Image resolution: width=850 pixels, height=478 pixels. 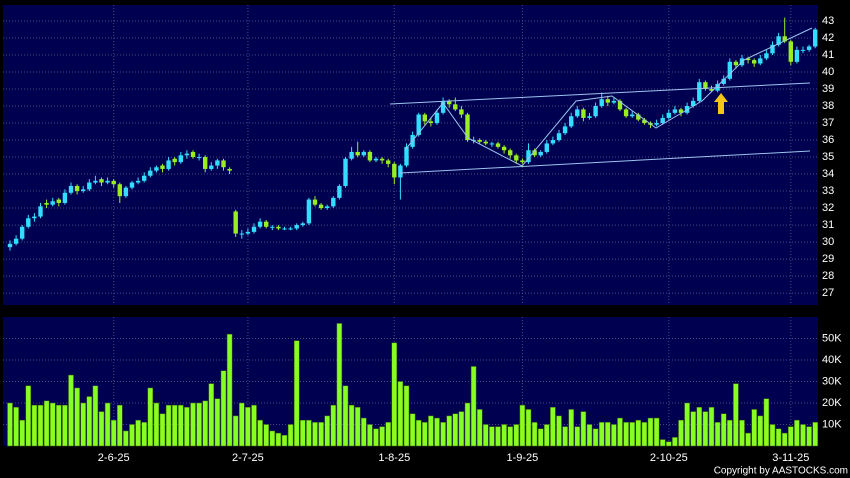 What do you see at coordinates (248, 458) in the screenshot?
I see `x-tick-label: 2-7-25` at bounding box center [248, 458].